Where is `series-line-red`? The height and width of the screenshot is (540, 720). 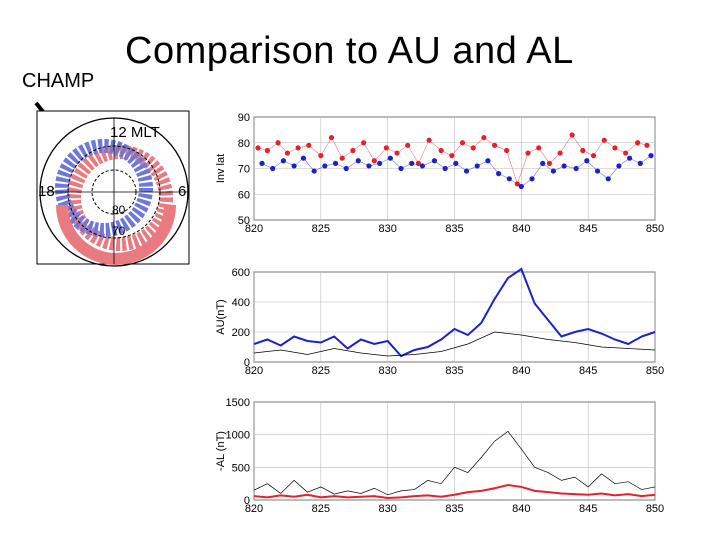 series-line-red is located at coordinates (454, 491).